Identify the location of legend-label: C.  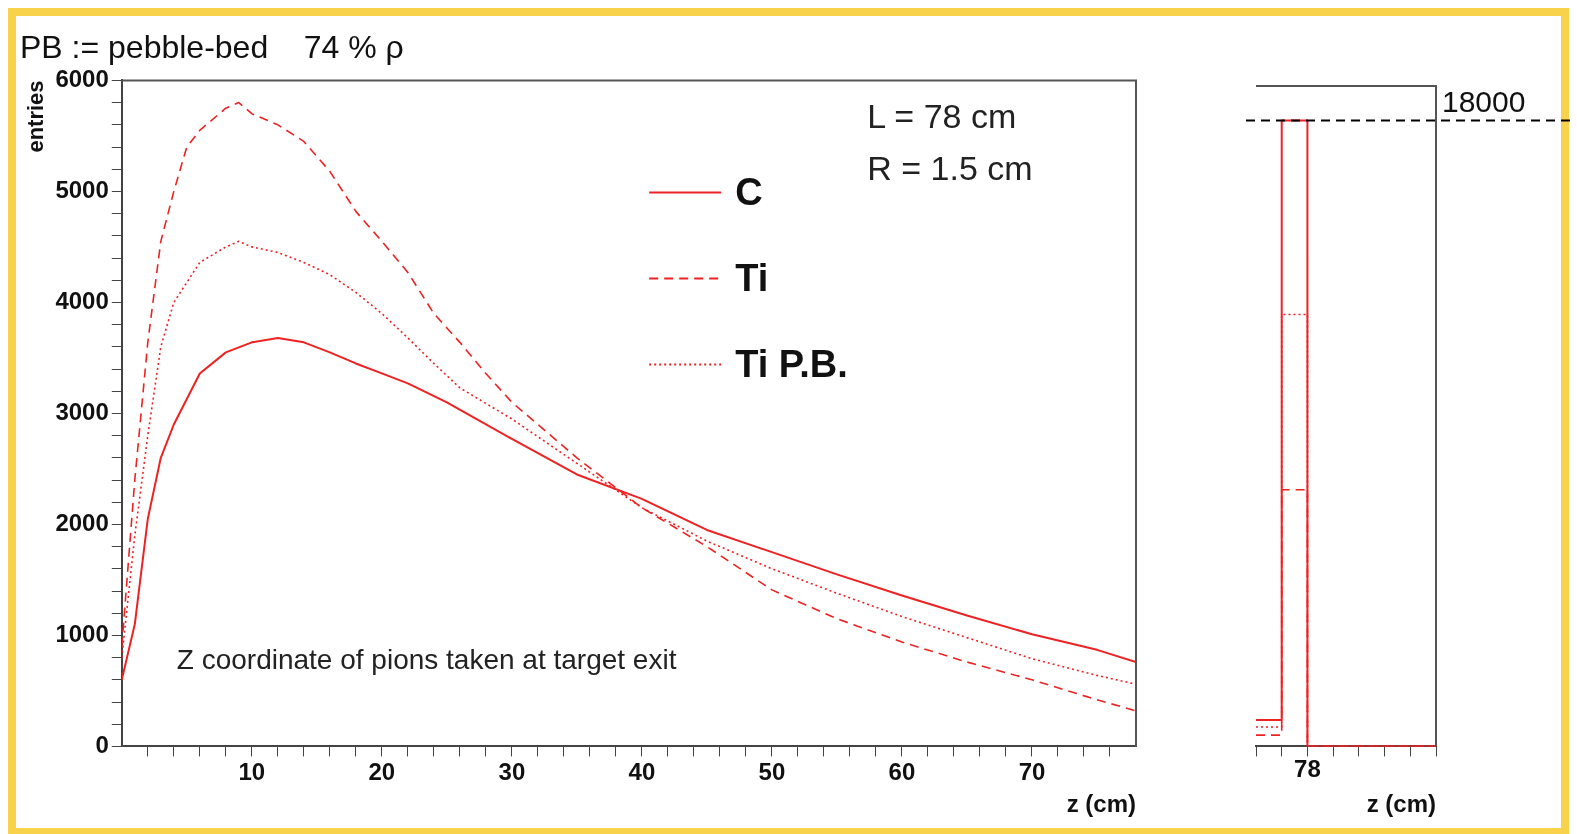
(749, 191).